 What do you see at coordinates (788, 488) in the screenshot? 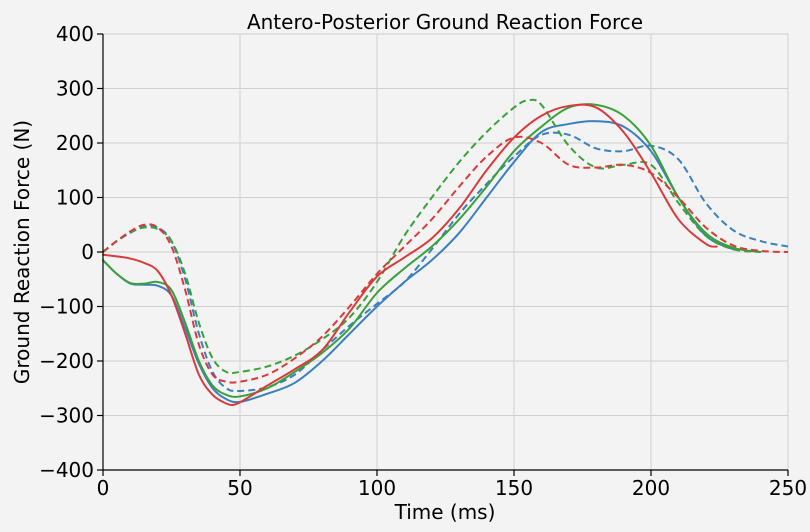
I see `x-tick-label: 250` at bounding box center [788, 488].